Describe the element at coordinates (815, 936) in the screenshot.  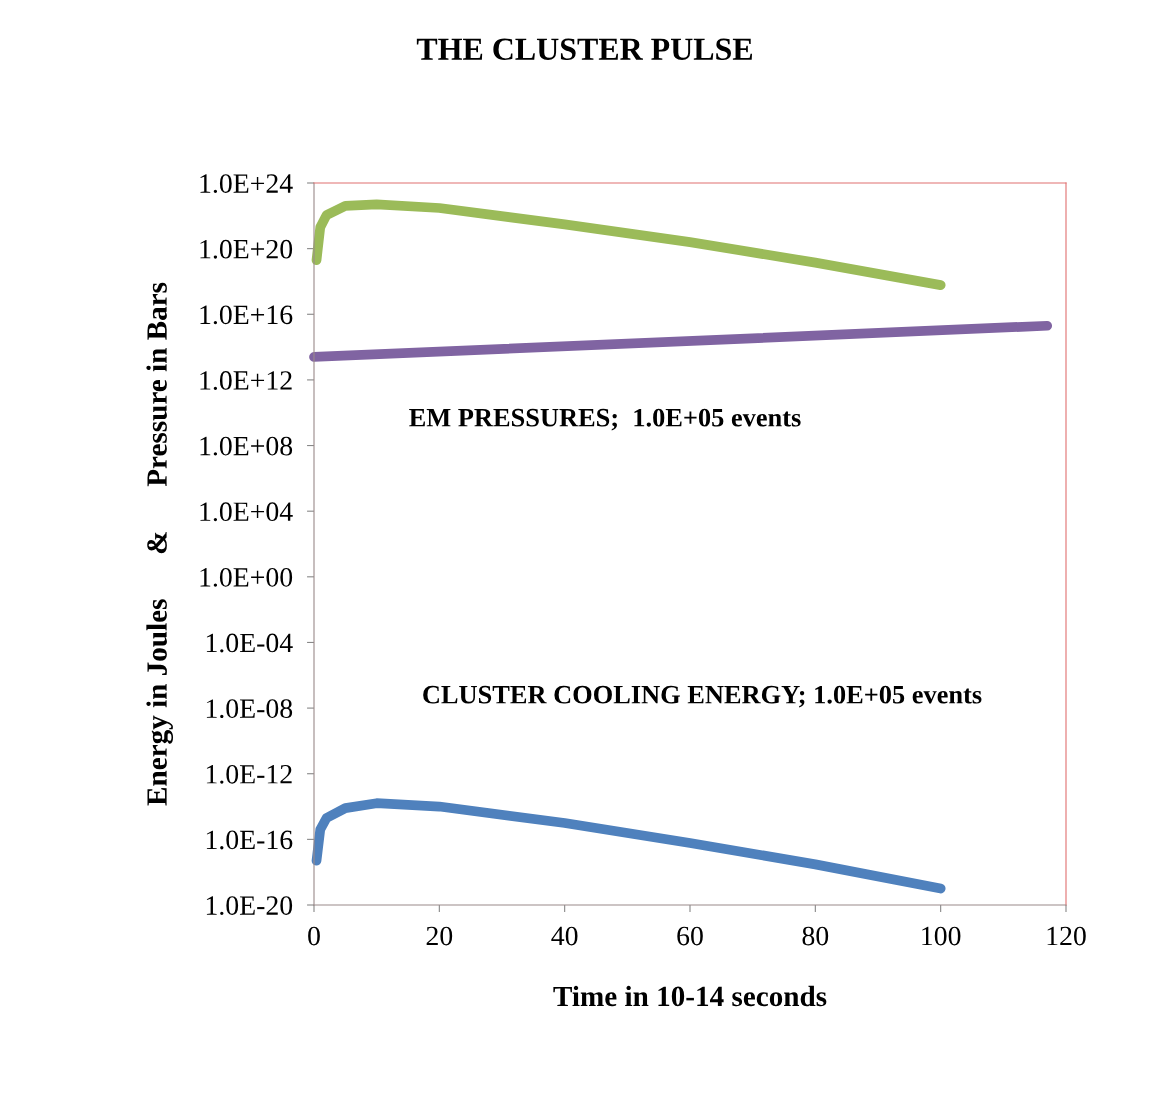
I see `x-tick-label: 80` at that location.